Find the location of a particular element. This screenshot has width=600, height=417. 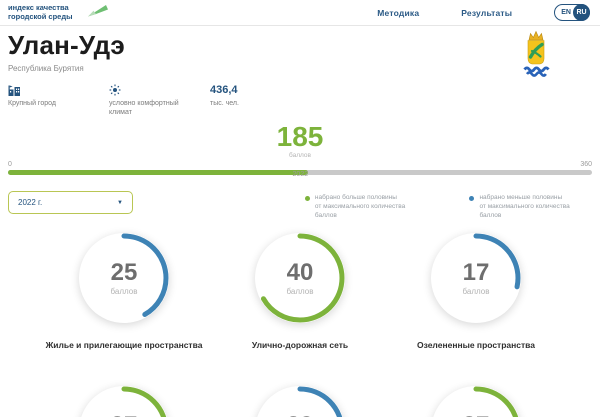

legend-dot-green is located at coordinates (307, 199).